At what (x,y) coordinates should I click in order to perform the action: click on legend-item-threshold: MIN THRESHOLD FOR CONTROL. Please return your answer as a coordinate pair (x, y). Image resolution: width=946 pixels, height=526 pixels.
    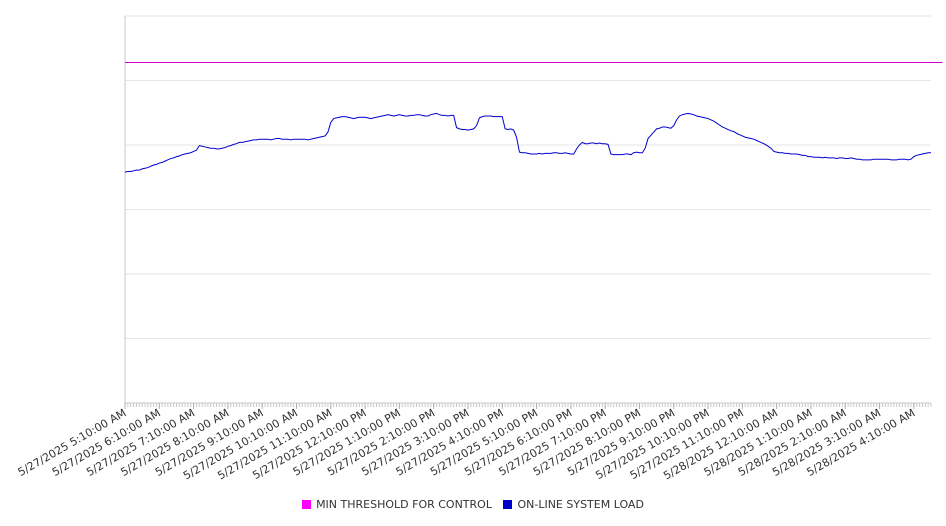
    Looking at the image, I should click on (397, 504).